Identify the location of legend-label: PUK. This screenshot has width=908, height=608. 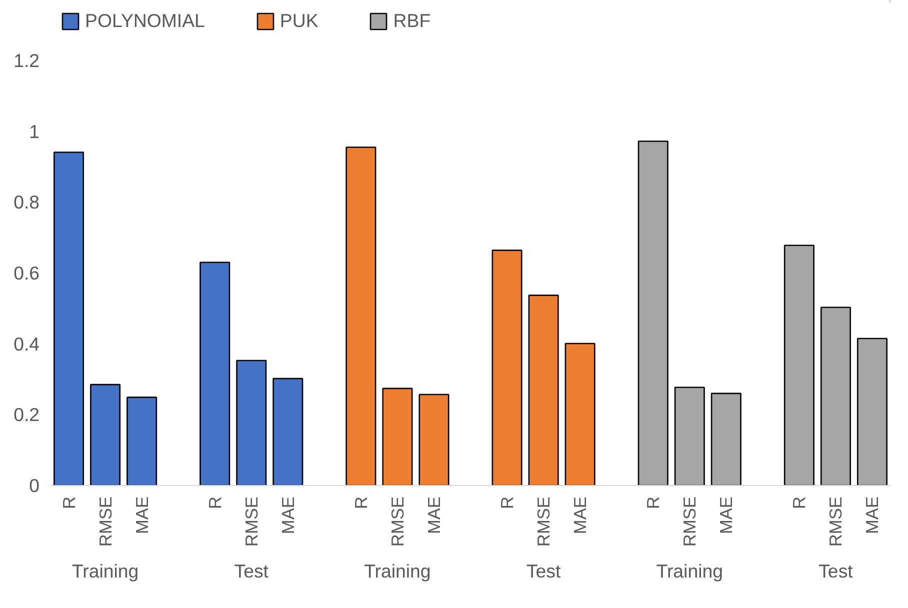
(299, 21).